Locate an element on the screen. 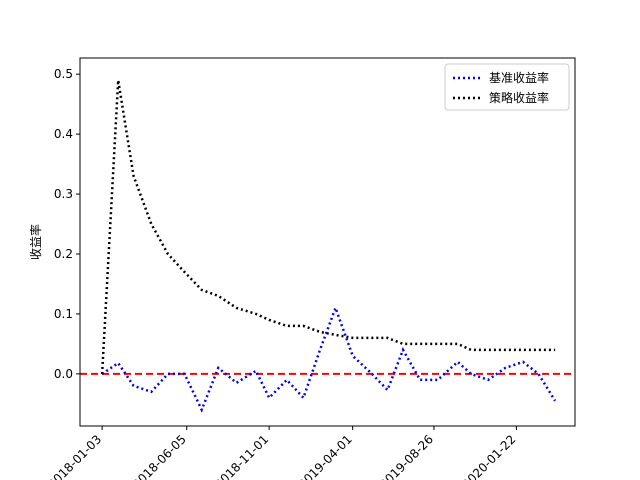 The width and height of the screenshot is (640, 480). x-tick-label: 2019-04-01 is located at coordinates (325, 456).